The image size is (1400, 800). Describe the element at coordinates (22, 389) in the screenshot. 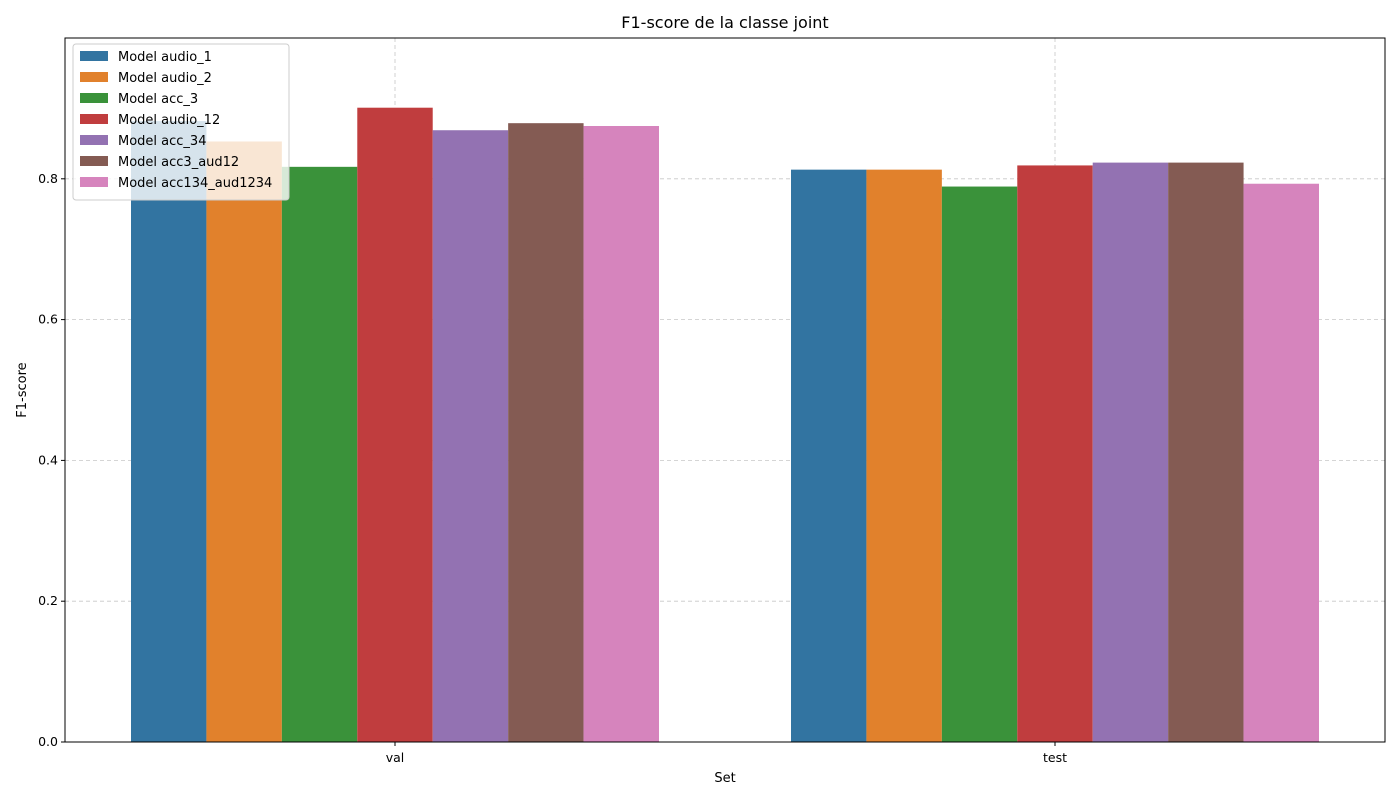

I see `y-axis-label: F1-score` at that location.